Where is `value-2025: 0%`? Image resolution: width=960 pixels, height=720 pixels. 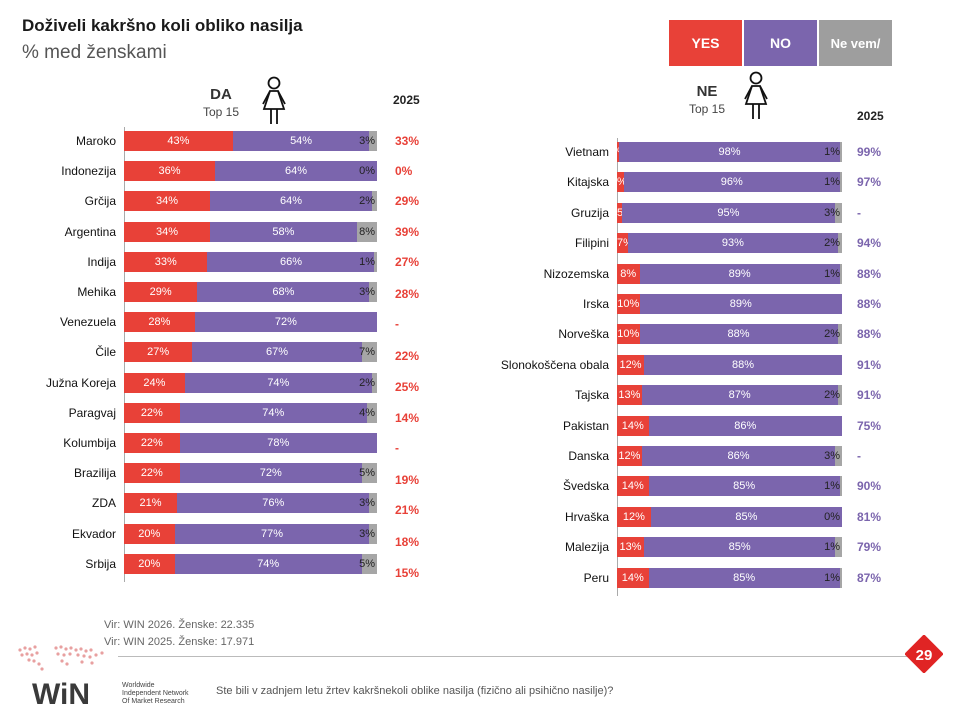 value-2025: 0% is located at coordinates (404, 171).